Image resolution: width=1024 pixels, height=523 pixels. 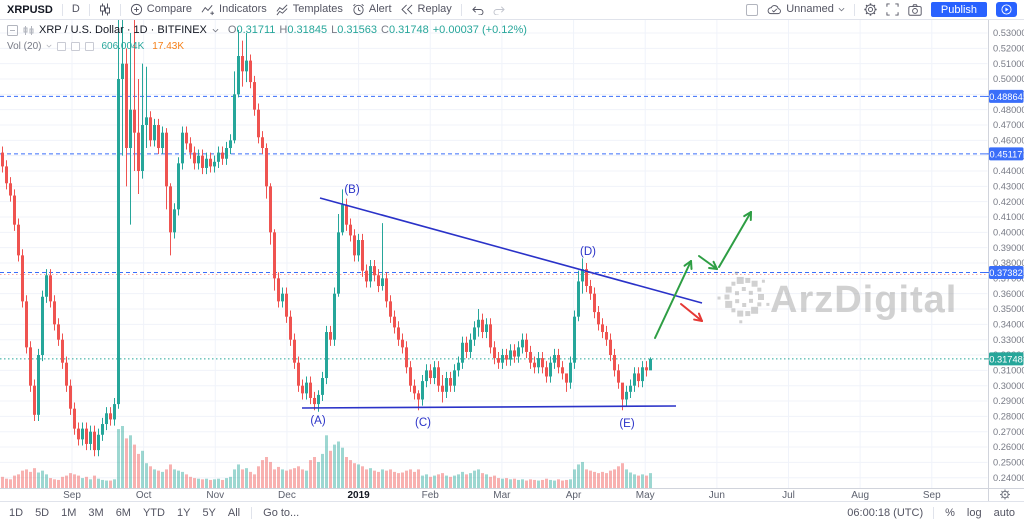 What do you see at coordinates (234, 9) in the screenshot?
I see `indicators-button: Indicators` at bounding box center [234, 9].